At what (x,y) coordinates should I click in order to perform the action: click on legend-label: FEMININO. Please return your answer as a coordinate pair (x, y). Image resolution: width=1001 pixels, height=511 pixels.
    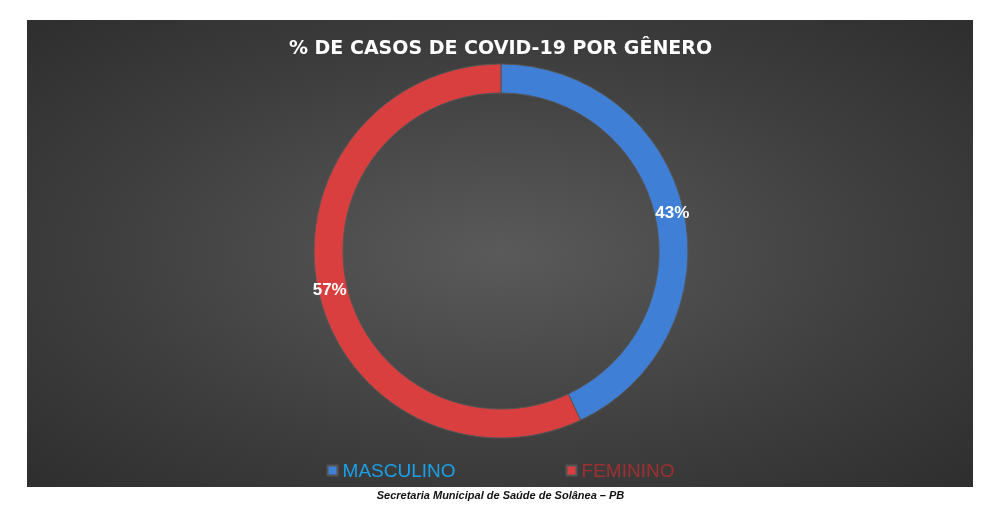
    Looking at the image, I should click on (628, 470).